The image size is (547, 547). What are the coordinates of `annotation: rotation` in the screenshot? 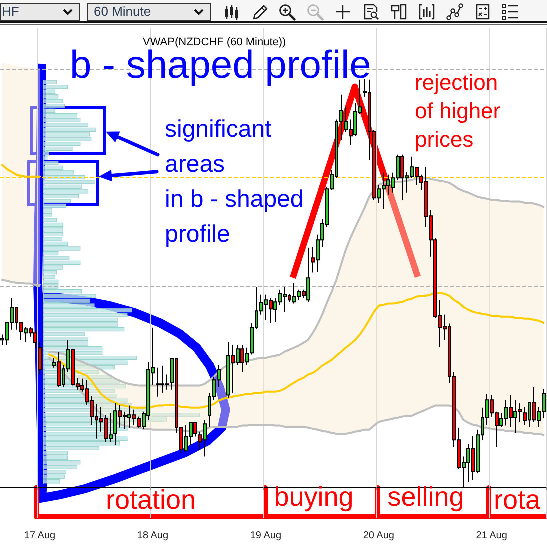 It's located at (151, 500).